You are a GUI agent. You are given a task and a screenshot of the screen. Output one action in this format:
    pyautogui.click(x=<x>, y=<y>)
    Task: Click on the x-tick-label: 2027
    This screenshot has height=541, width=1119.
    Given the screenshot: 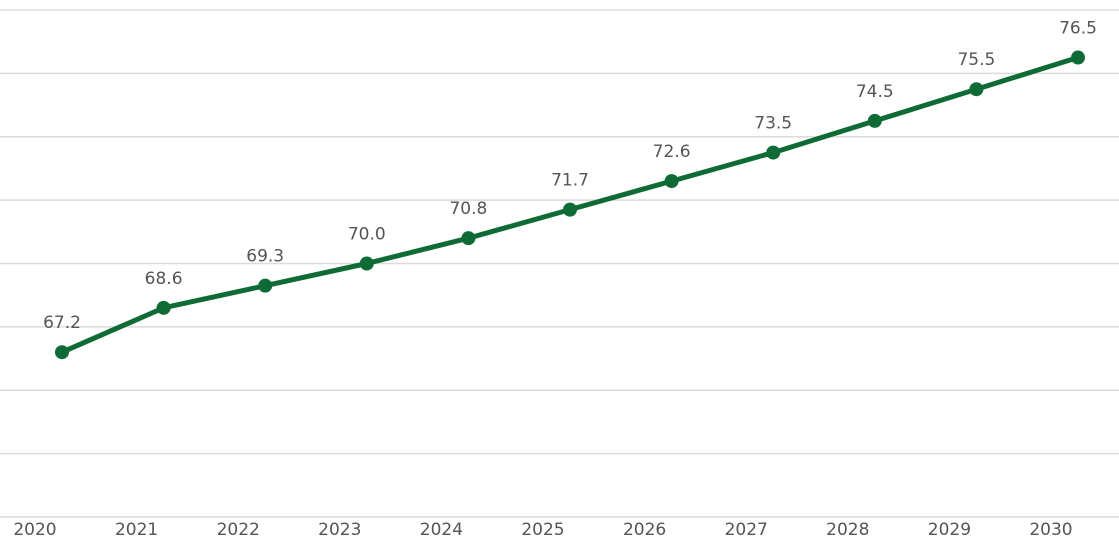 What is the action you would take?
    pyautogui.click(x=746, y=530)
    